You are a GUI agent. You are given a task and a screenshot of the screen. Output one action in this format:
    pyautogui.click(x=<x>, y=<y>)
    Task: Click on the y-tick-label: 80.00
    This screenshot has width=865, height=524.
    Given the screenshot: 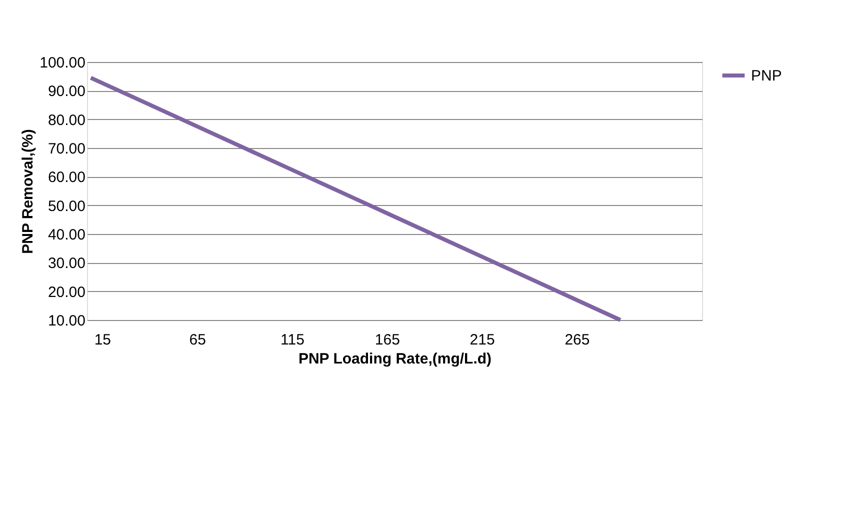 What is the action you would take?
    pyautogui.click(x=67, y=120)
    